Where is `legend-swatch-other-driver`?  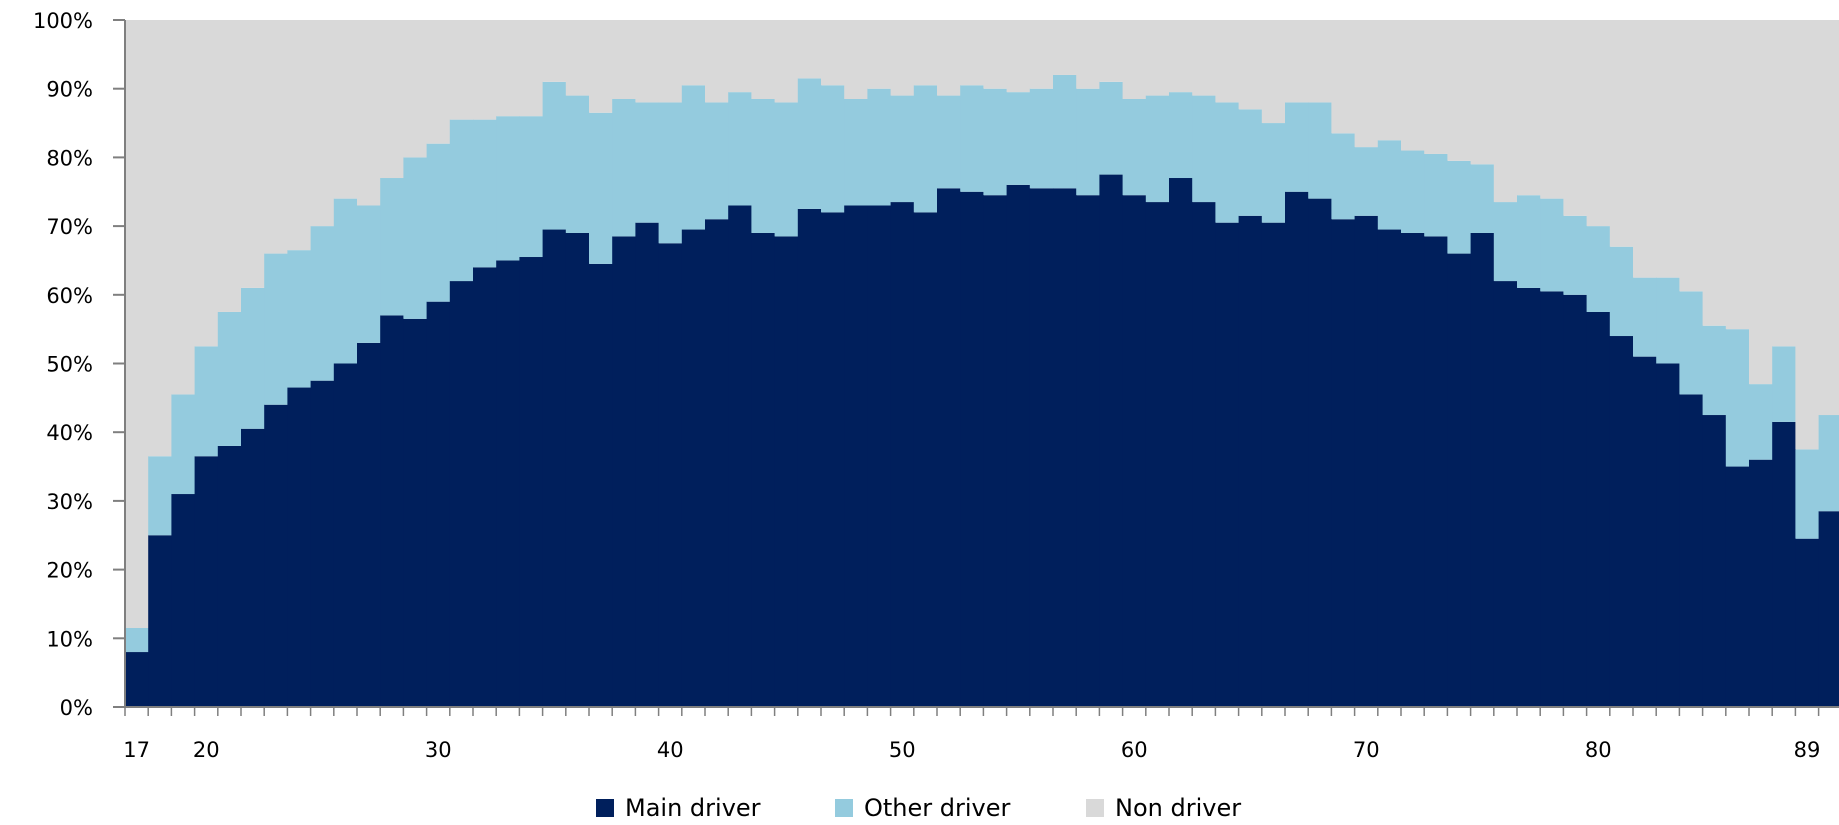 legend-swatch-other-driver is located at coordinates (844, 808).